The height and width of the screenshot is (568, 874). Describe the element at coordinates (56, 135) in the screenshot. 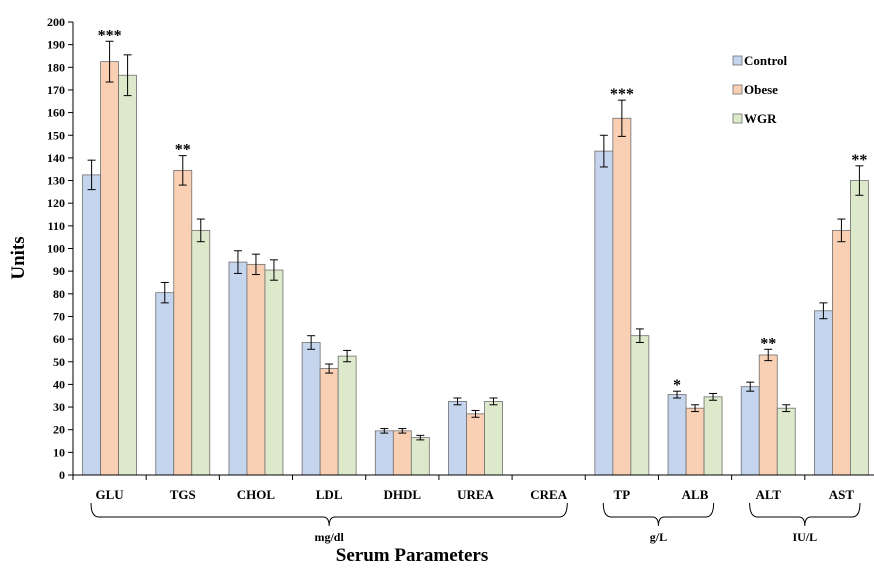

I see `y-tick-label: 150` at that location.